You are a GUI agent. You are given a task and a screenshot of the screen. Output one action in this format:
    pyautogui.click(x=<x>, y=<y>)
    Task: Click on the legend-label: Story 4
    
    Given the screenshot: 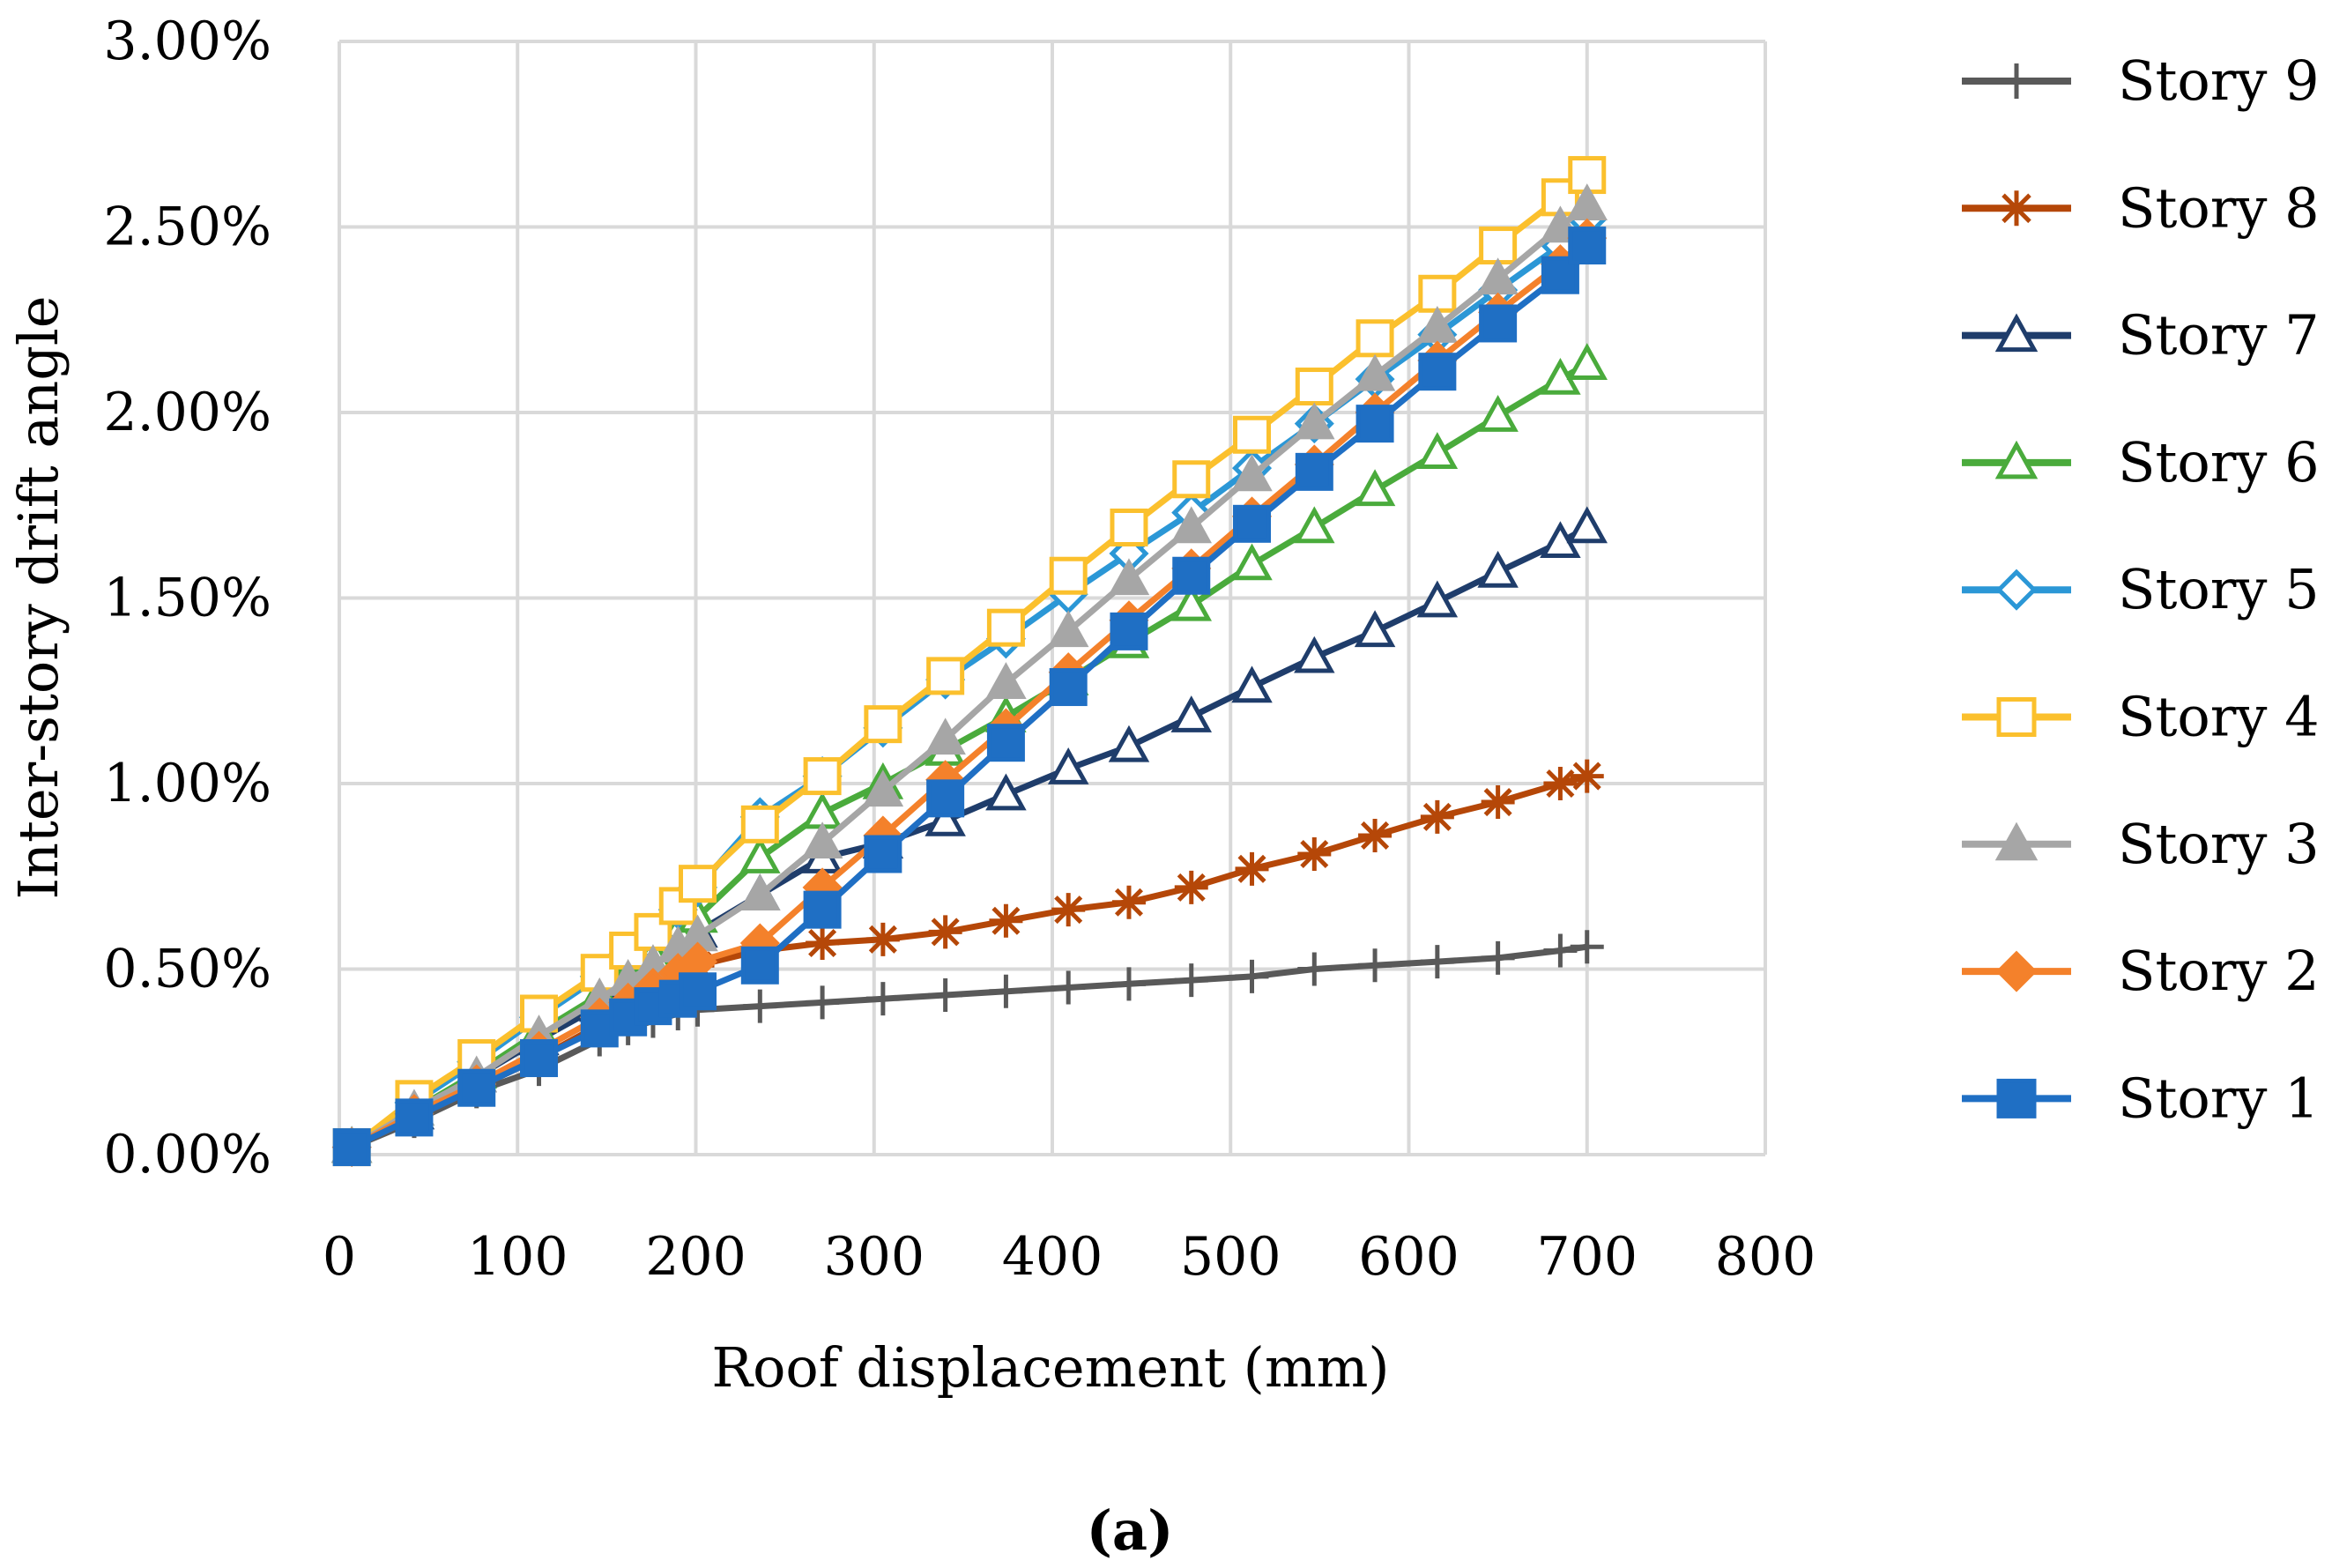 What is the action you would take?
    pyautogui.click(x=2219, y=717)
    